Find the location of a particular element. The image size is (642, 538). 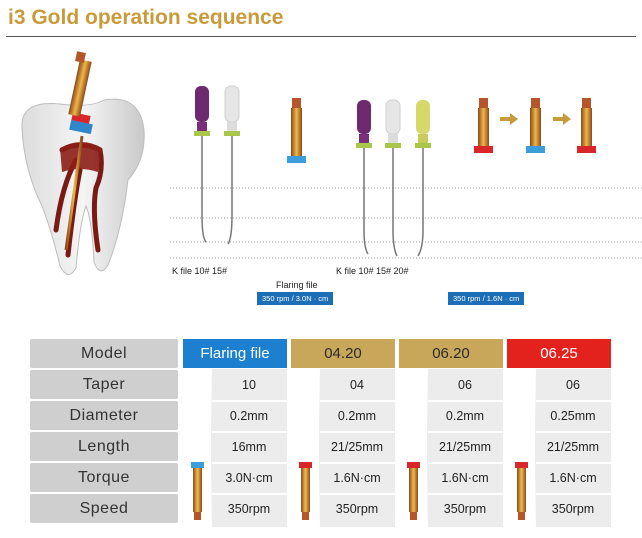

column-header-0625: 06.25 is located at coordinates (559, 353).